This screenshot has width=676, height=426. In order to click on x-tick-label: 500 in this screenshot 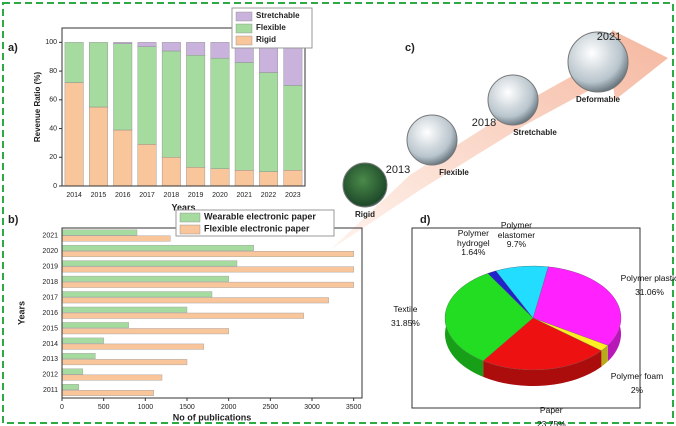, I will do `click(104, 407)`.